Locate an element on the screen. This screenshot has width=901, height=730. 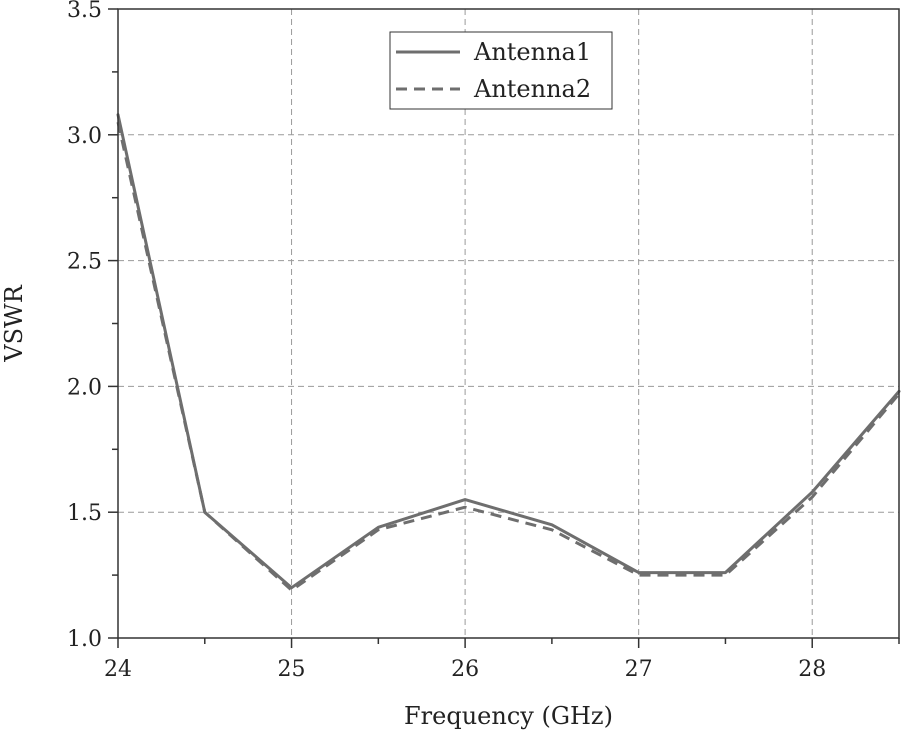
legend-box is located at coordinates (501, 70).